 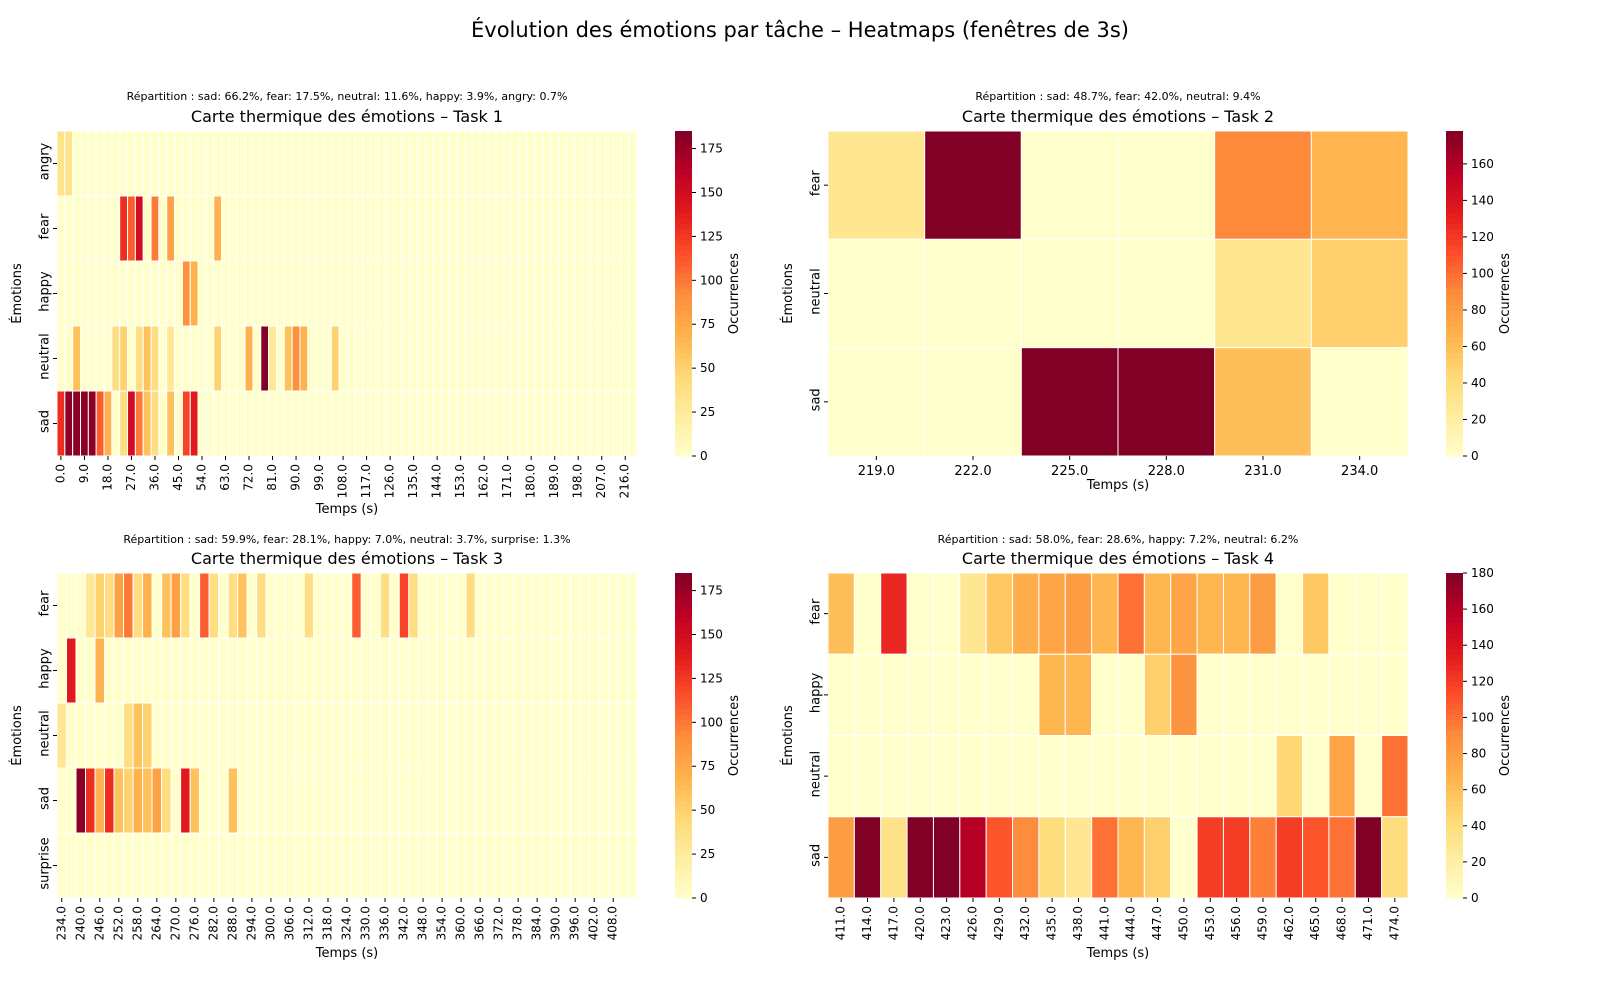 I want to click on y-tick-label: happy, so click(x=816, y=692).